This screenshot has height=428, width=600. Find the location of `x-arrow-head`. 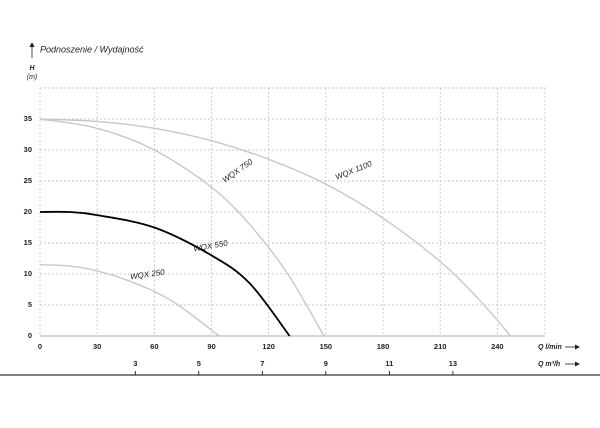

x-arrow-head is located at coordinates (577, 347).